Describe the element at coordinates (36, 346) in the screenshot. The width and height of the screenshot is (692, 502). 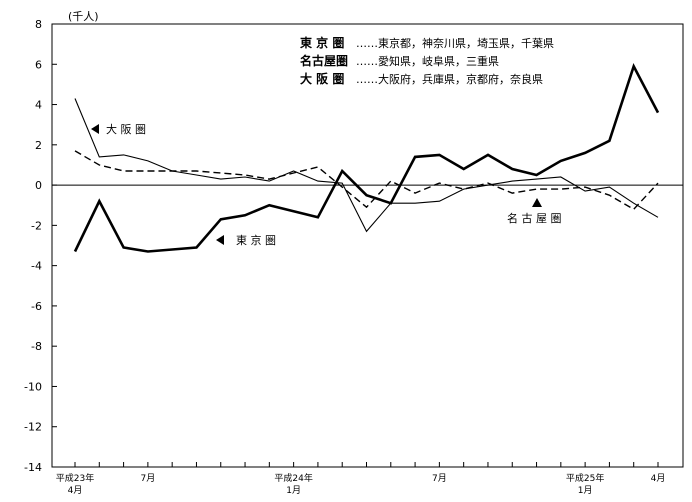
I see `y-tick-label: -8` at that location.